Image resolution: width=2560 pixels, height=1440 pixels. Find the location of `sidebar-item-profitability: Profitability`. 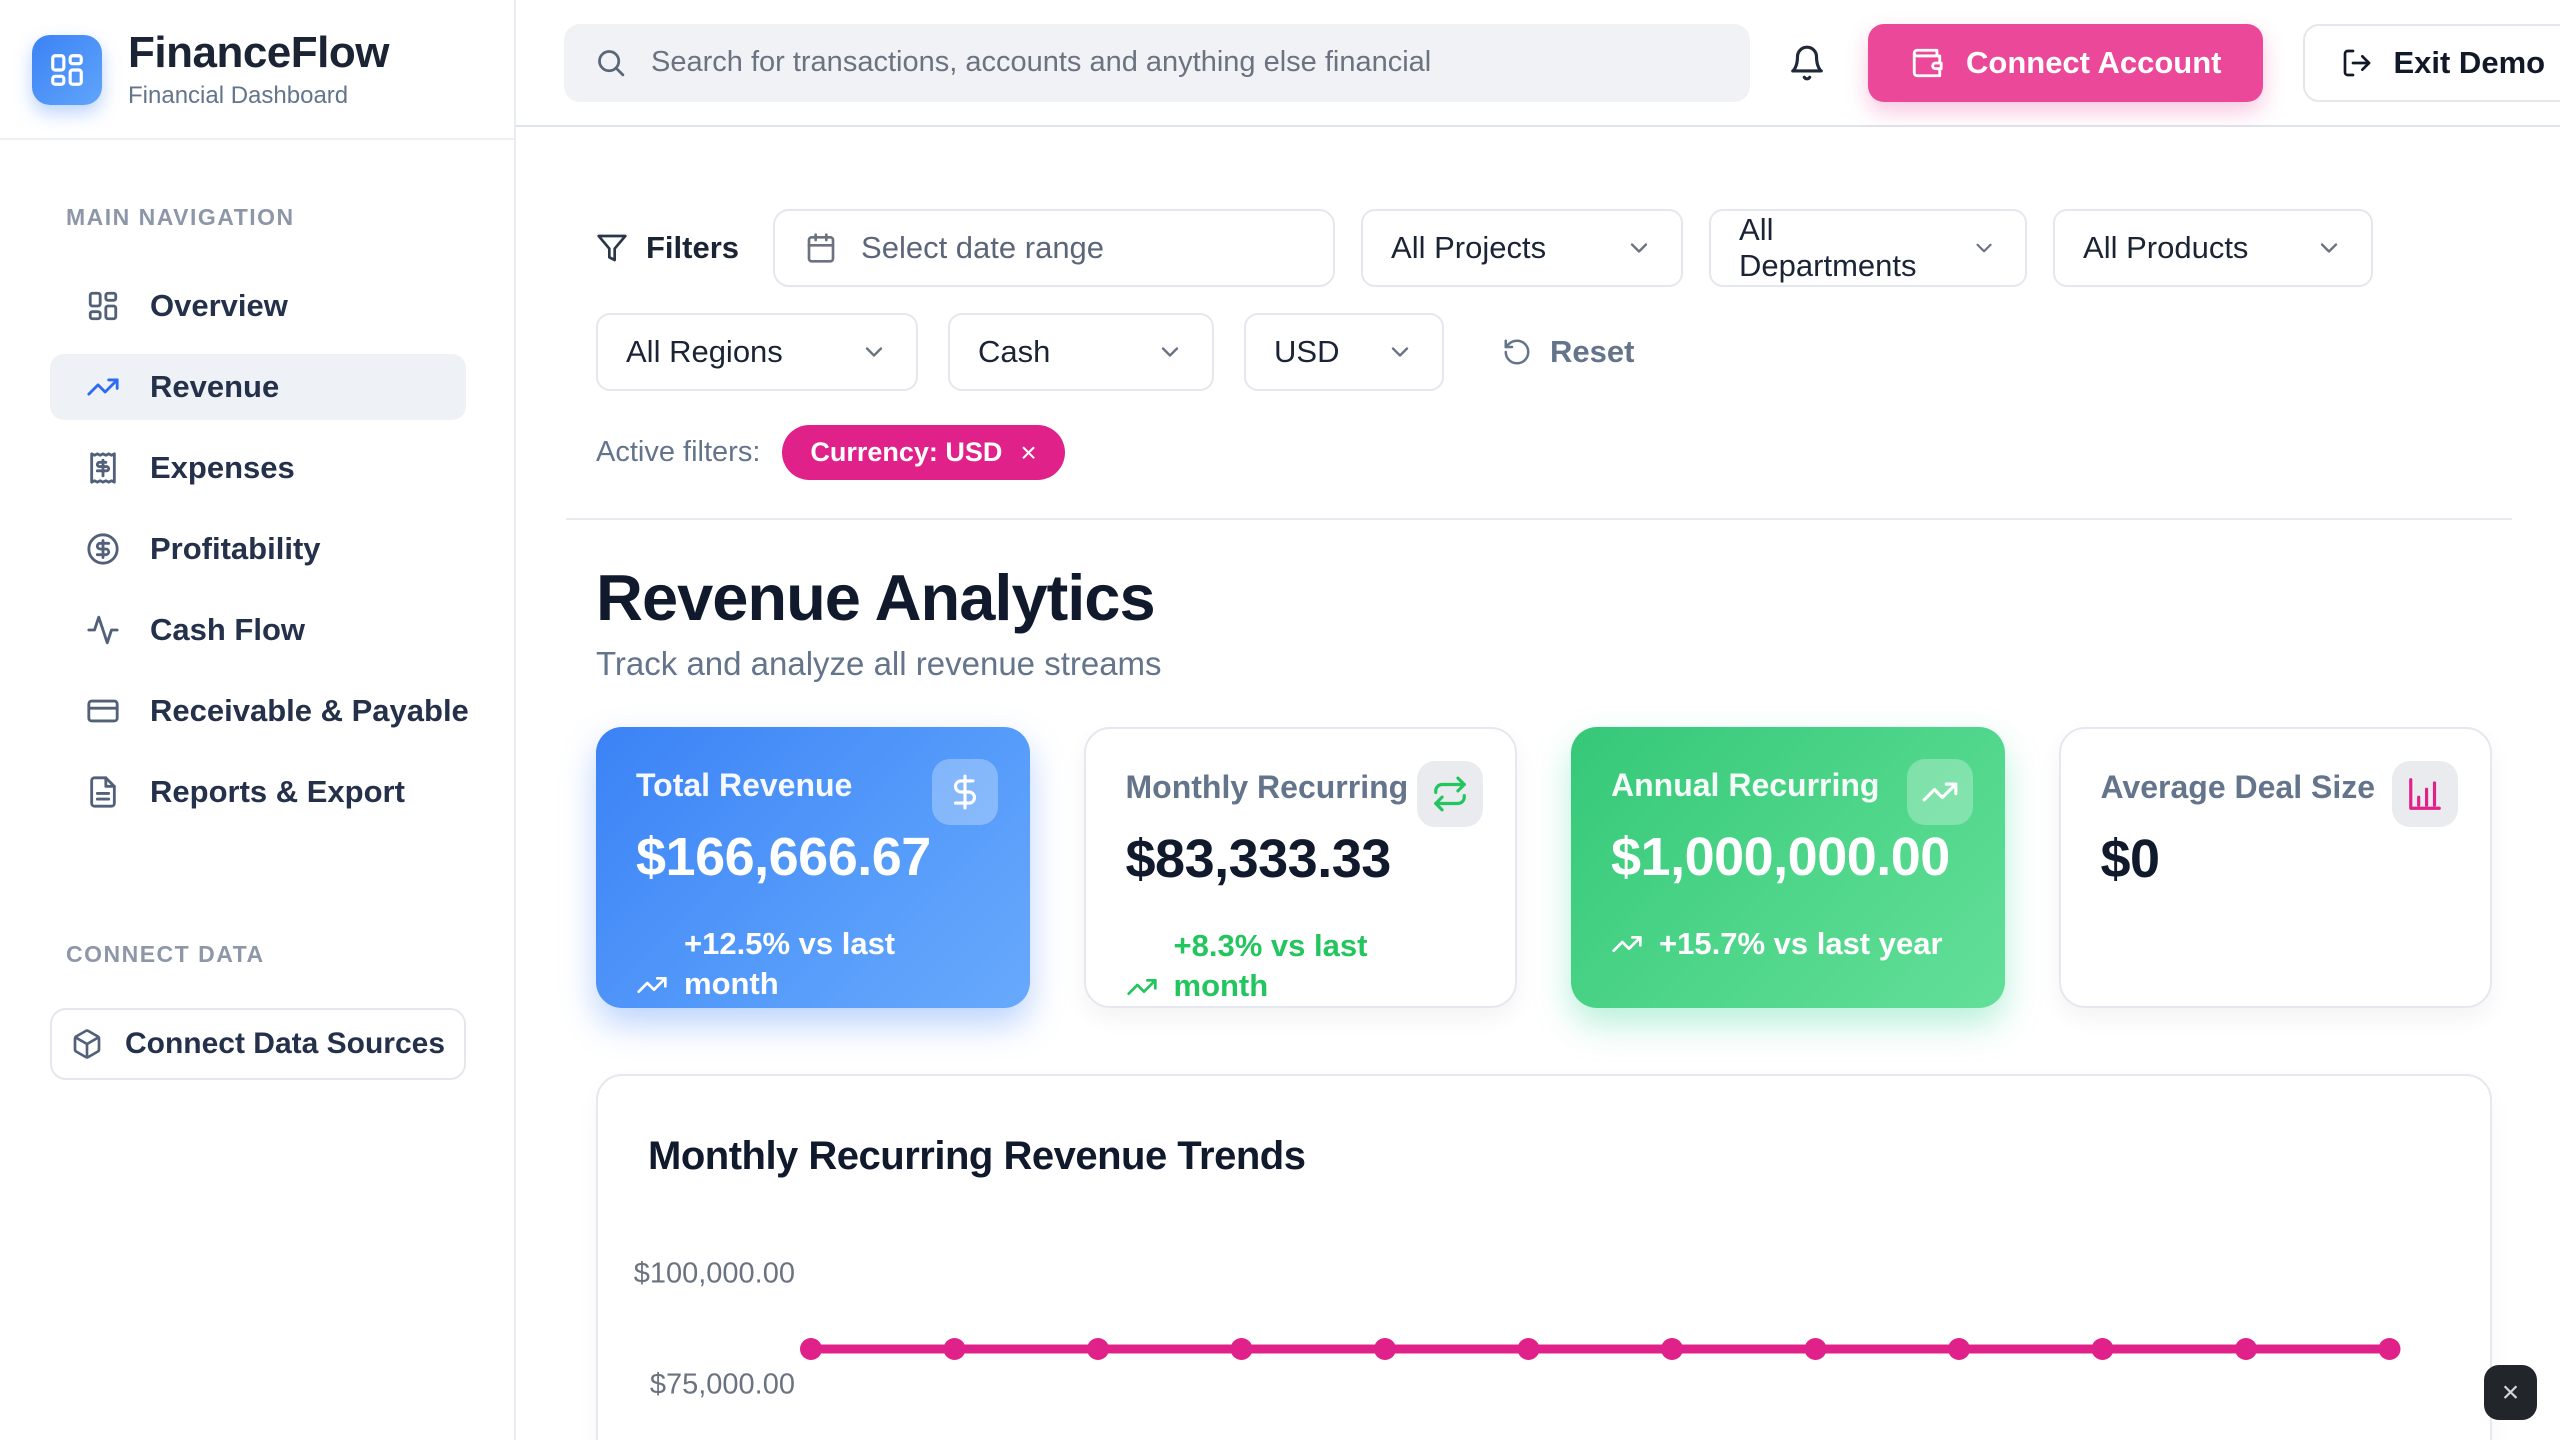

sidebar-item-profitability: Profitability is located at coordinates (258, 549).